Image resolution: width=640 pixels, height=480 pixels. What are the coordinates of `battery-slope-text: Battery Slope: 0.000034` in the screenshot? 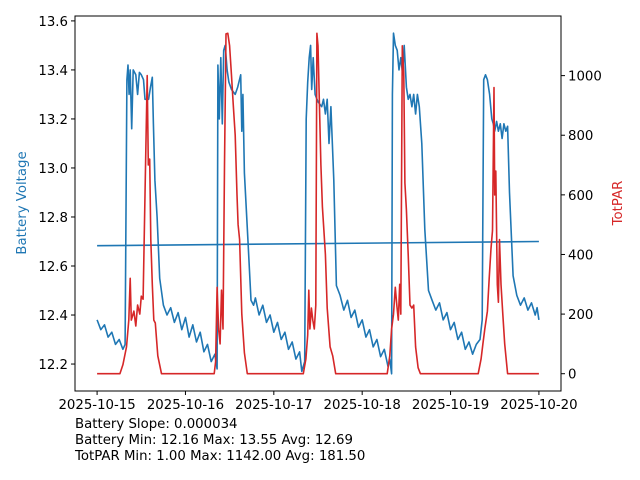 It's located at (156, 424).